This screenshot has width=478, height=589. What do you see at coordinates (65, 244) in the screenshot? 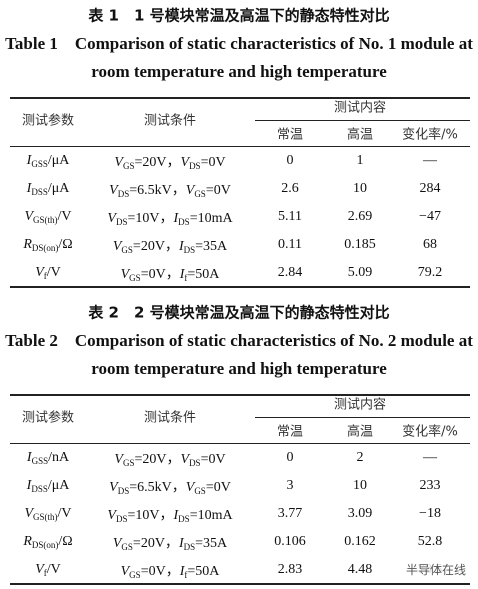
I see `param-cell-part: /Ω` at bounding box center [65, 244].